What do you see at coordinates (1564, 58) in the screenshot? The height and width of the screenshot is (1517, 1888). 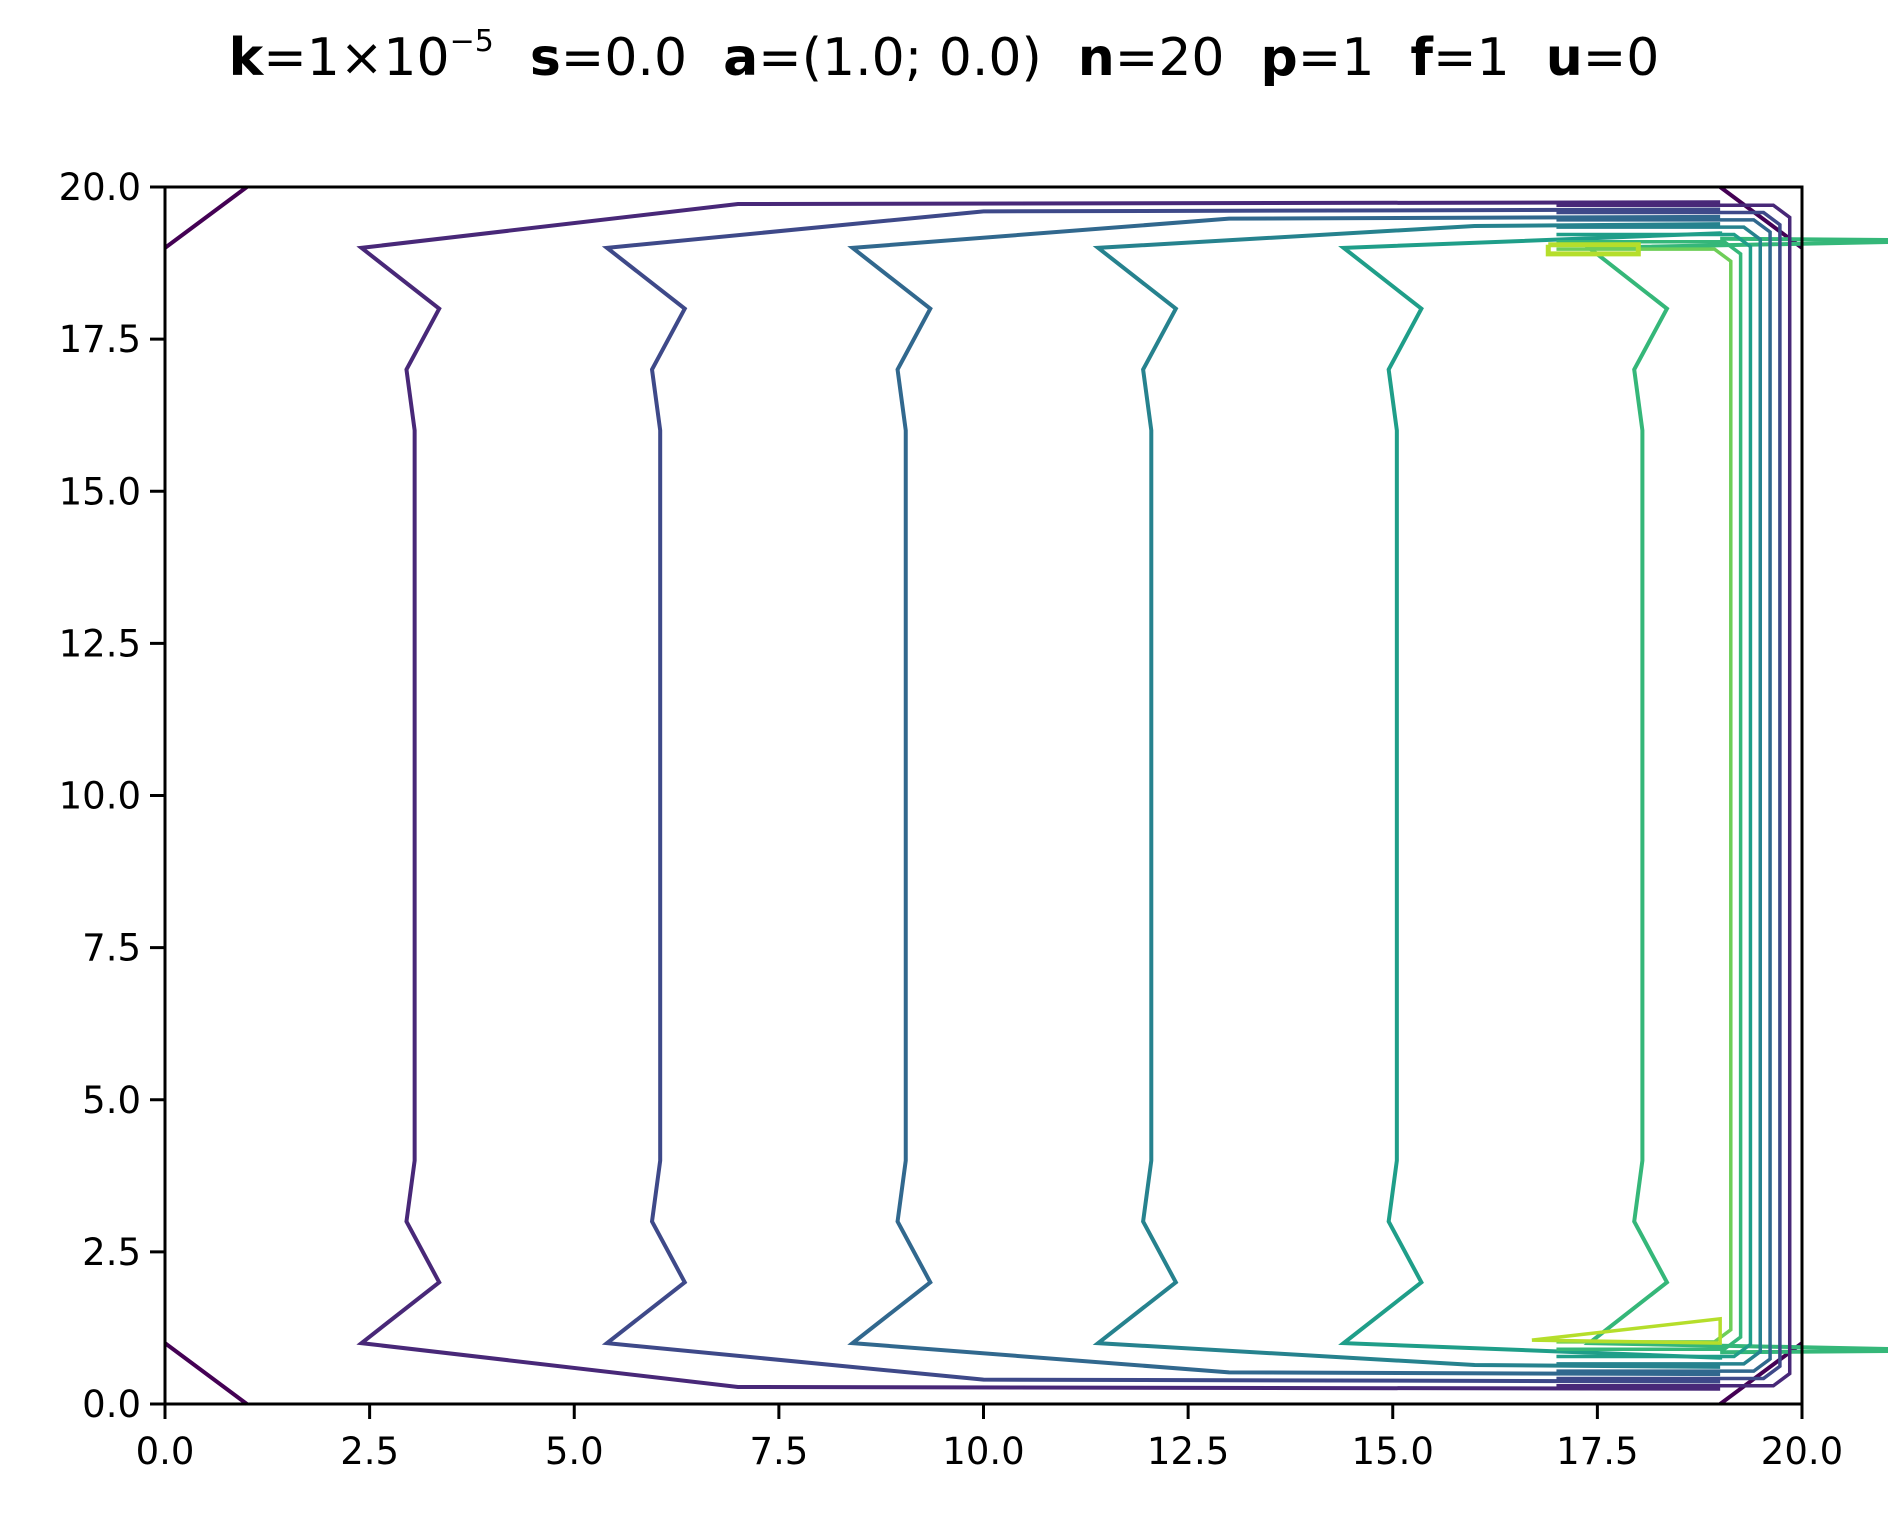 I see `param-name: u` at bounding box center [1564, 58].